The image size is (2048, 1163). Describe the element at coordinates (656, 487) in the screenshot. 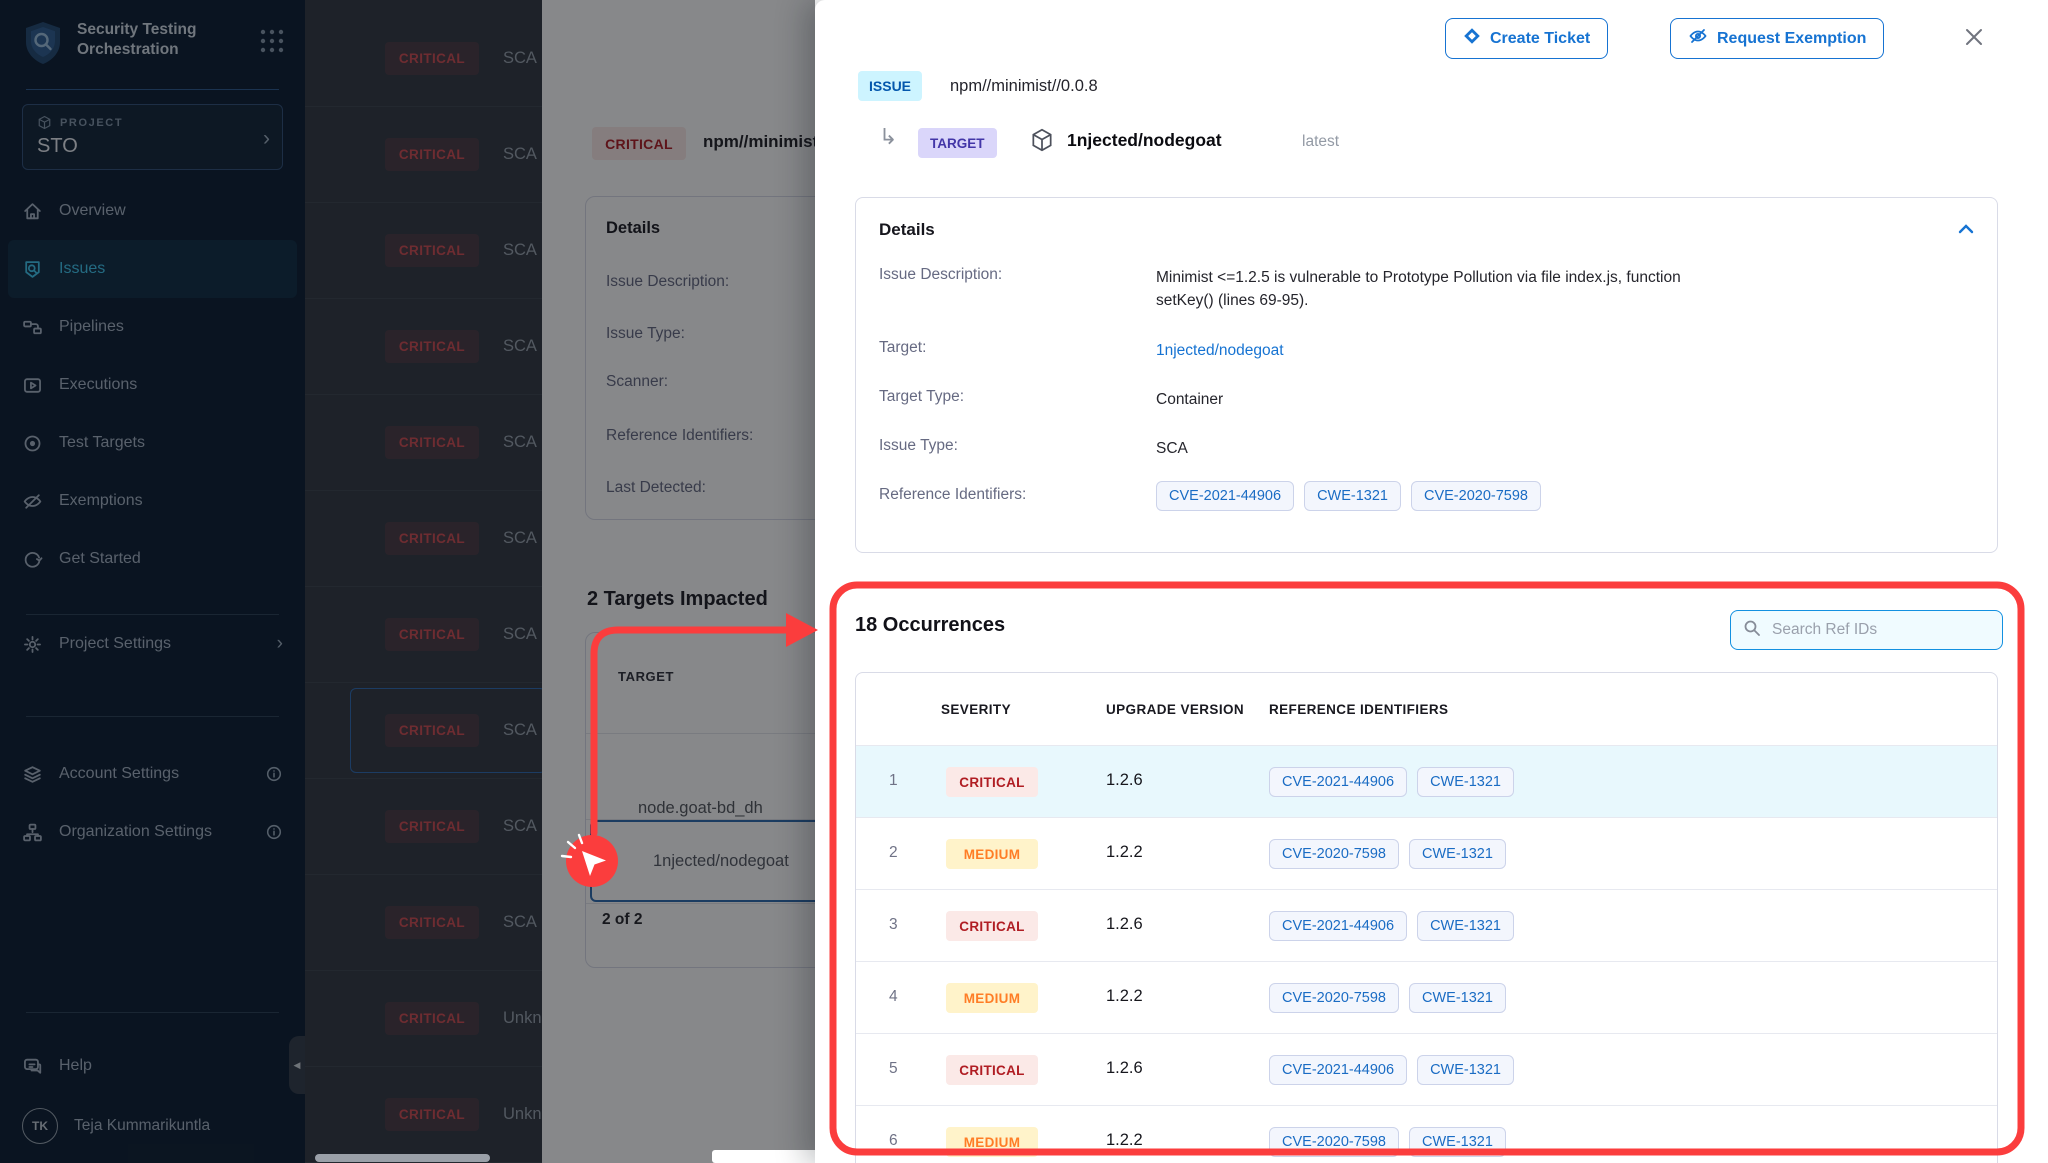

I see `detail-field-label: Last Detected:` at that location.